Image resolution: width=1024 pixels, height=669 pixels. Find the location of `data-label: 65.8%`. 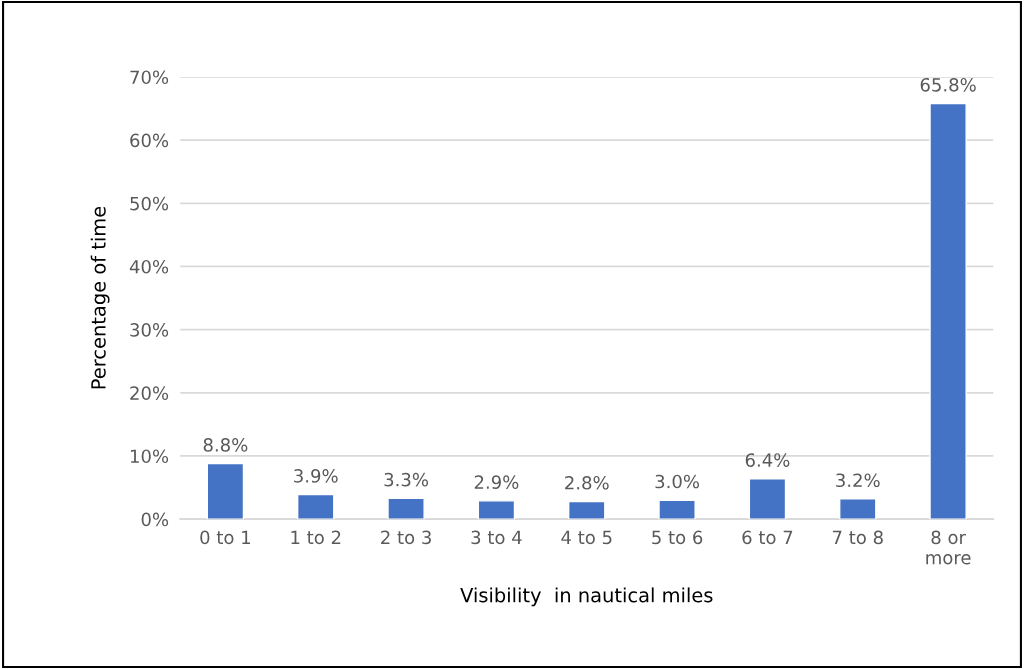

data-label: 65.8% is located at coordinates (948, 84).